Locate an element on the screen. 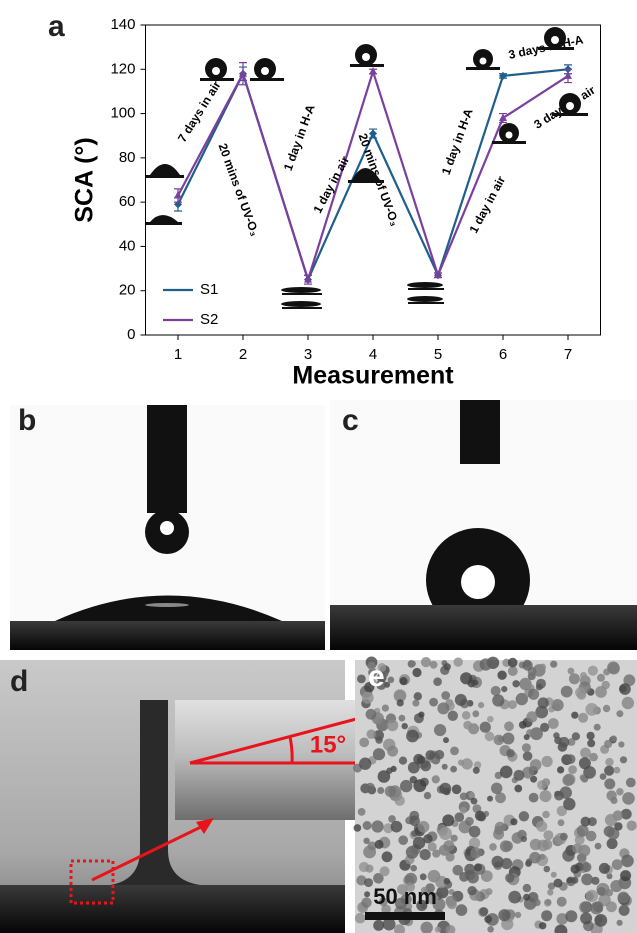 This screenshot has height=933, width=637. stage is located at coordinates (483, 627).